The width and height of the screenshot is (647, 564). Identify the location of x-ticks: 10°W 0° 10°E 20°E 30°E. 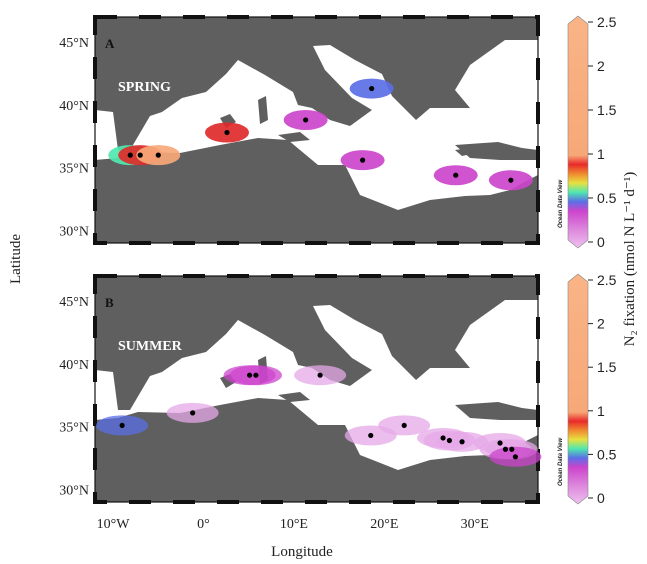
(293, 524).